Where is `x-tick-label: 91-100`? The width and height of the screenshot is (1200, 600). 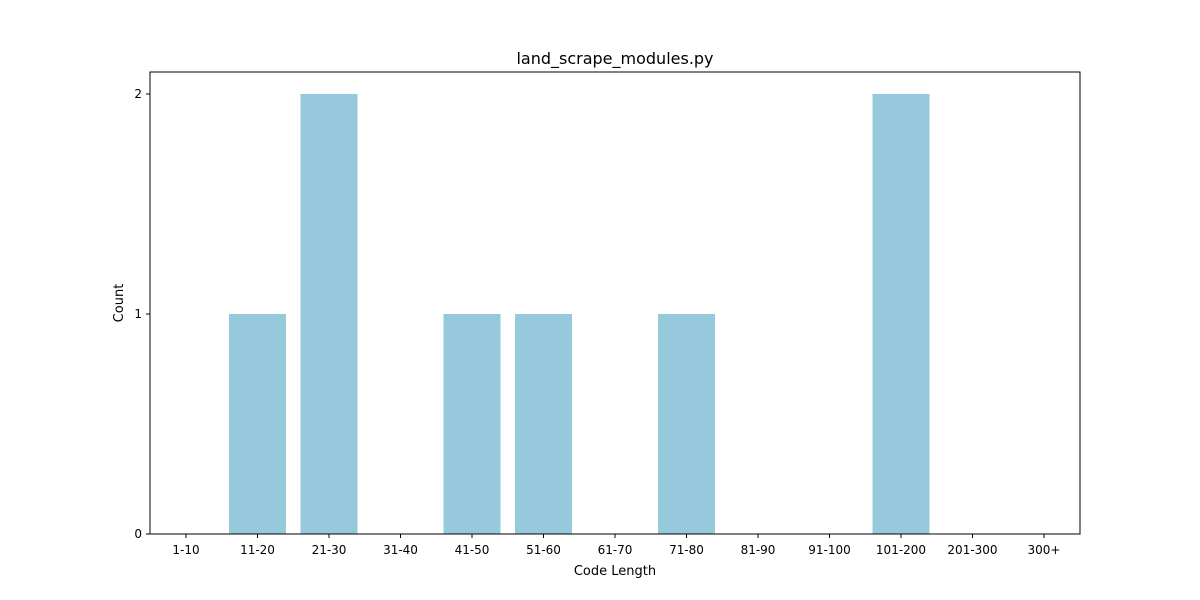 x-tick-label: 91-100 is located at coordinates (829, 550).